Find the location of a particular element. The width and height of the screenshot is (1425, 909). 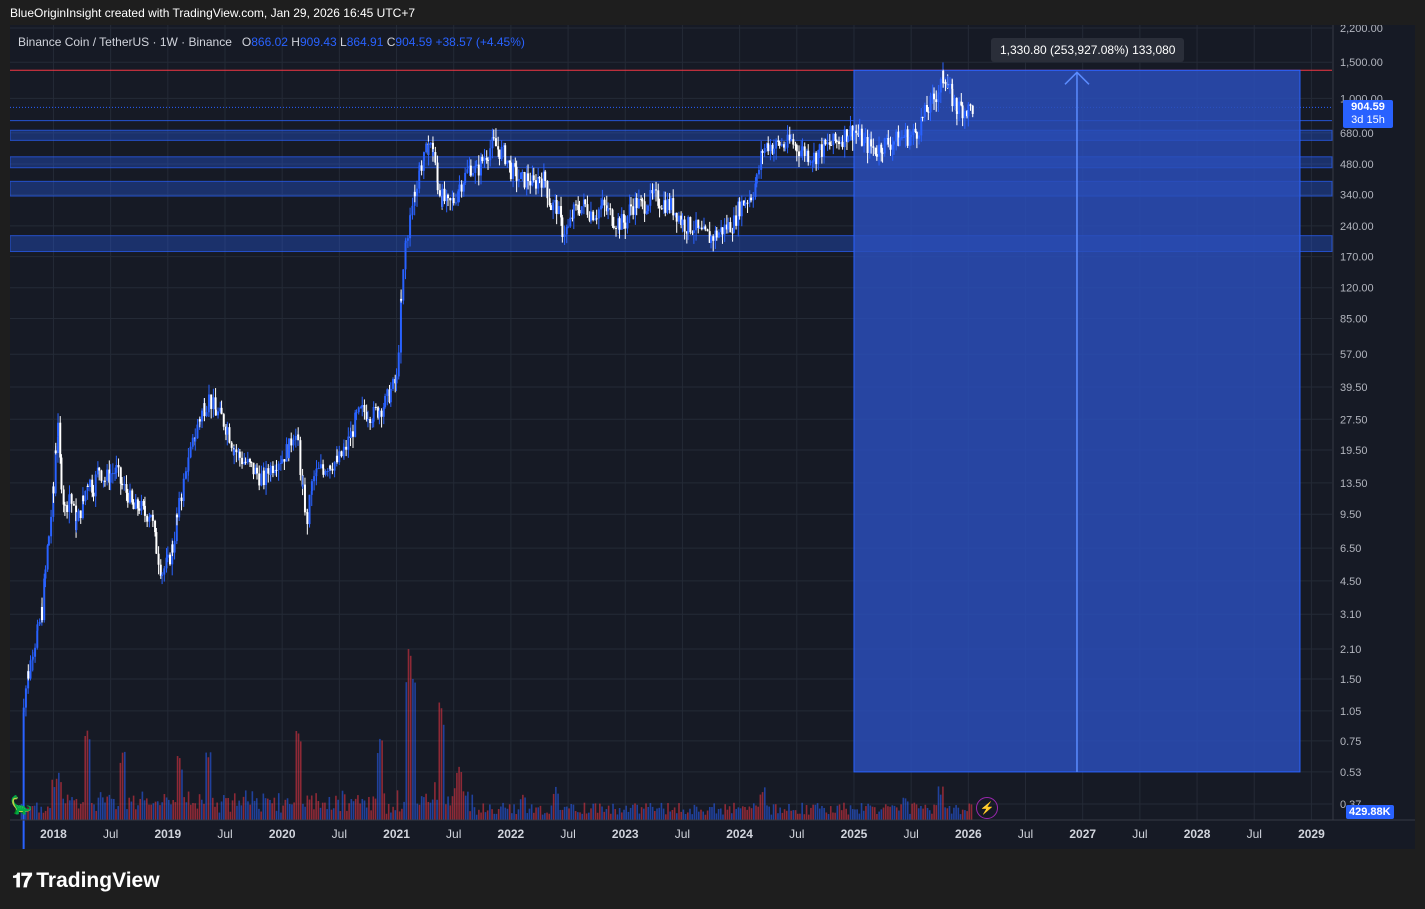

tradingview-logo: 𝟏𝟕 TradingView is located at coordinates (86, 881).